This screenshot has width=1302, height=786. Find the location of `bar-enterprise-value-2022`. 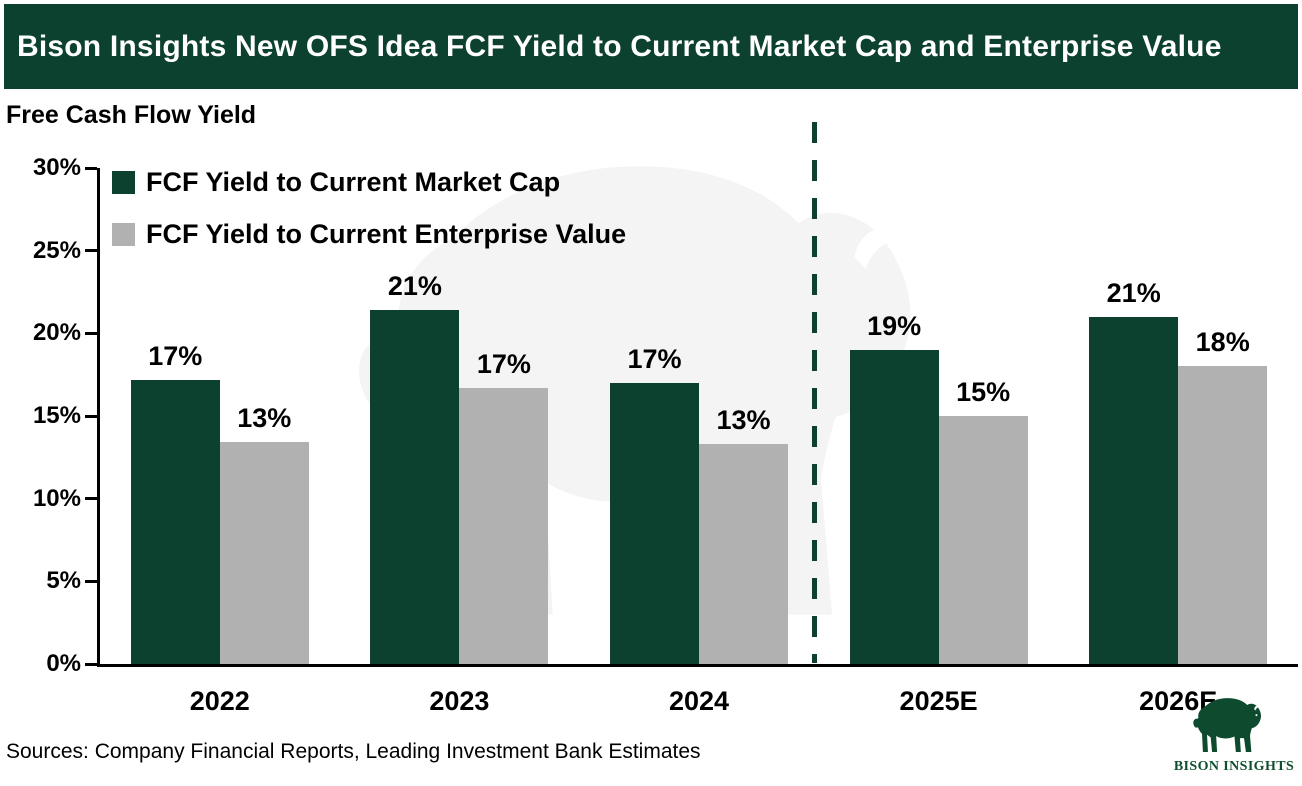

bar-enterprise-value-2022 is located at coordinates (264, 553).